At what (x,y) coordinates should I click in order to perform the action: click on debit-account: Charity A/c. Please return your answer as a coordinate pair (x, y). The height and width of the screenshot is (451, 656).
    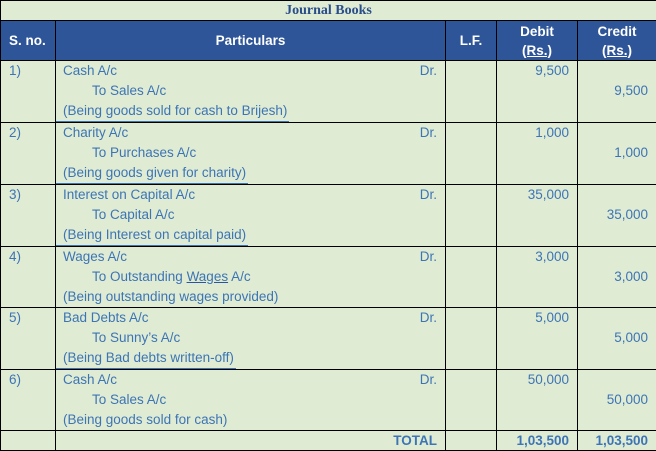
    Looking at the image, I should click on (250, 133).